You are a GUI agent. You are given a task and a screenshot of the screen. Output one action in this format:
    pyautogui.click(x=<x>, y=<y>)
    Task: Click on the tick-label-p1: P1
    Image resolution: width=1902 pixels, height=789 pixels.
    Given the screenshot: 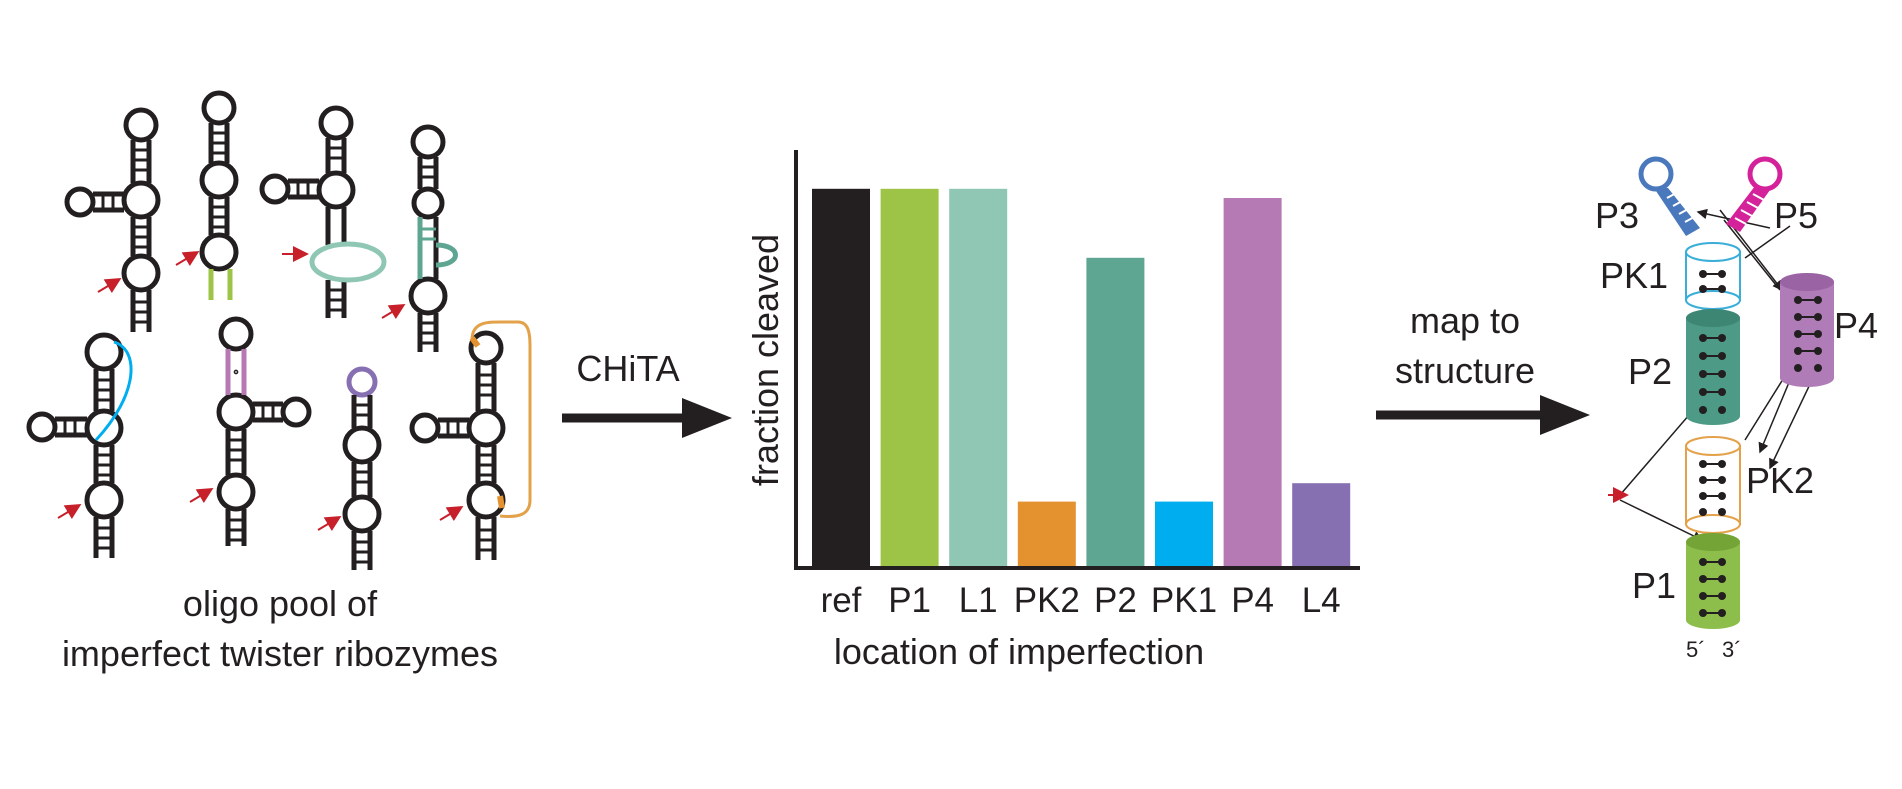 What is the action you would take?
    pyautogui.click(x=909, y=600)
    